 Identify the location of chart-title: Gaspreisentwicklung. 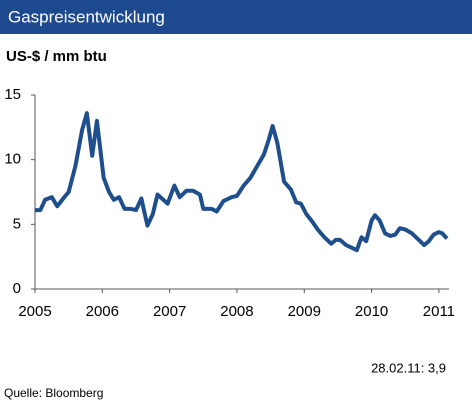
(86, 16).